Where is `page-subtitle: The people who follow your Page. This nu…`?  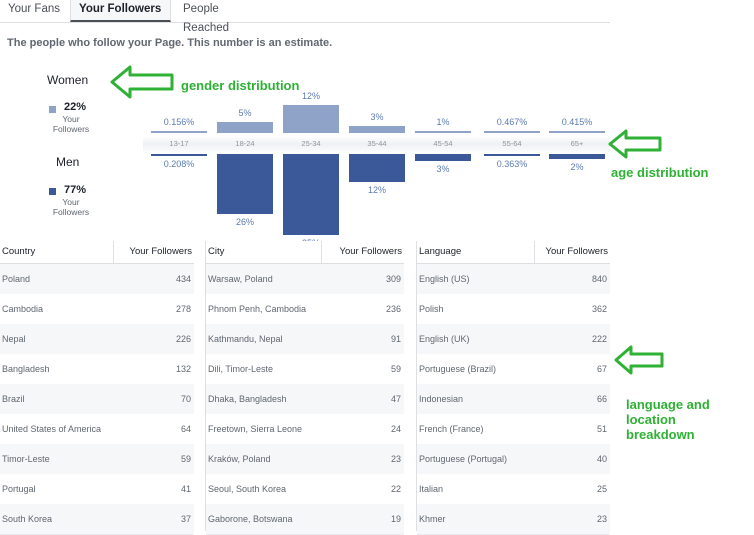 page-subtitle: The people who follow your Page. This nu… is located at coordinates (170, 43).